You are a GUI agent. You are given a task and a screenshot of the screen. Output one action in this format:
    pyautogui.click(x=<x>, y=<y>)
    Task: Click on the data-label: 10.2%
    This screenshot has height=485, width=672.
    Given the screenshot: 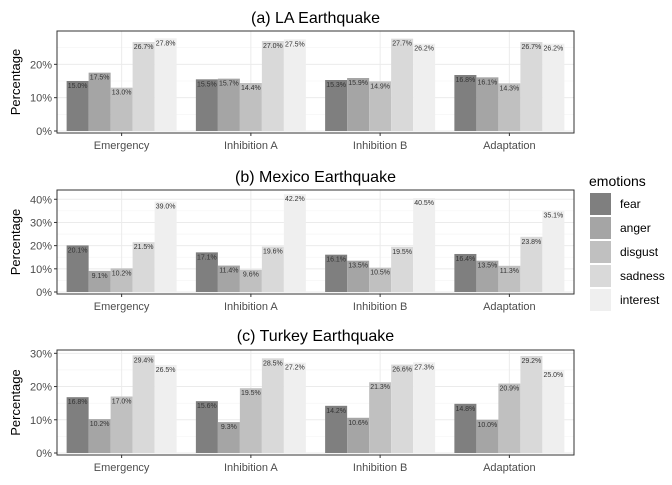 What is the action you would take?
    pyautogui.click(x=100, y=424)
    